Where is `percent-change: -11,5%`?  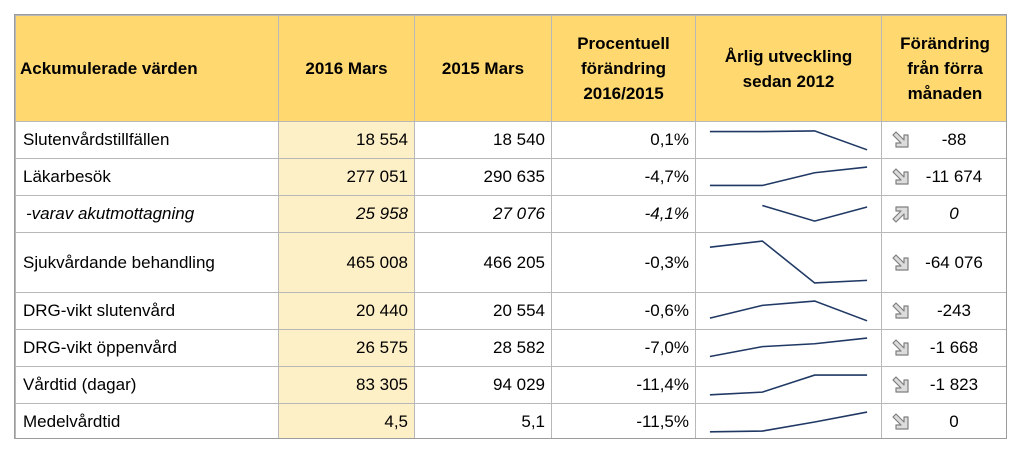 percent-change: -11,5% is located at coordinates (623, 420).